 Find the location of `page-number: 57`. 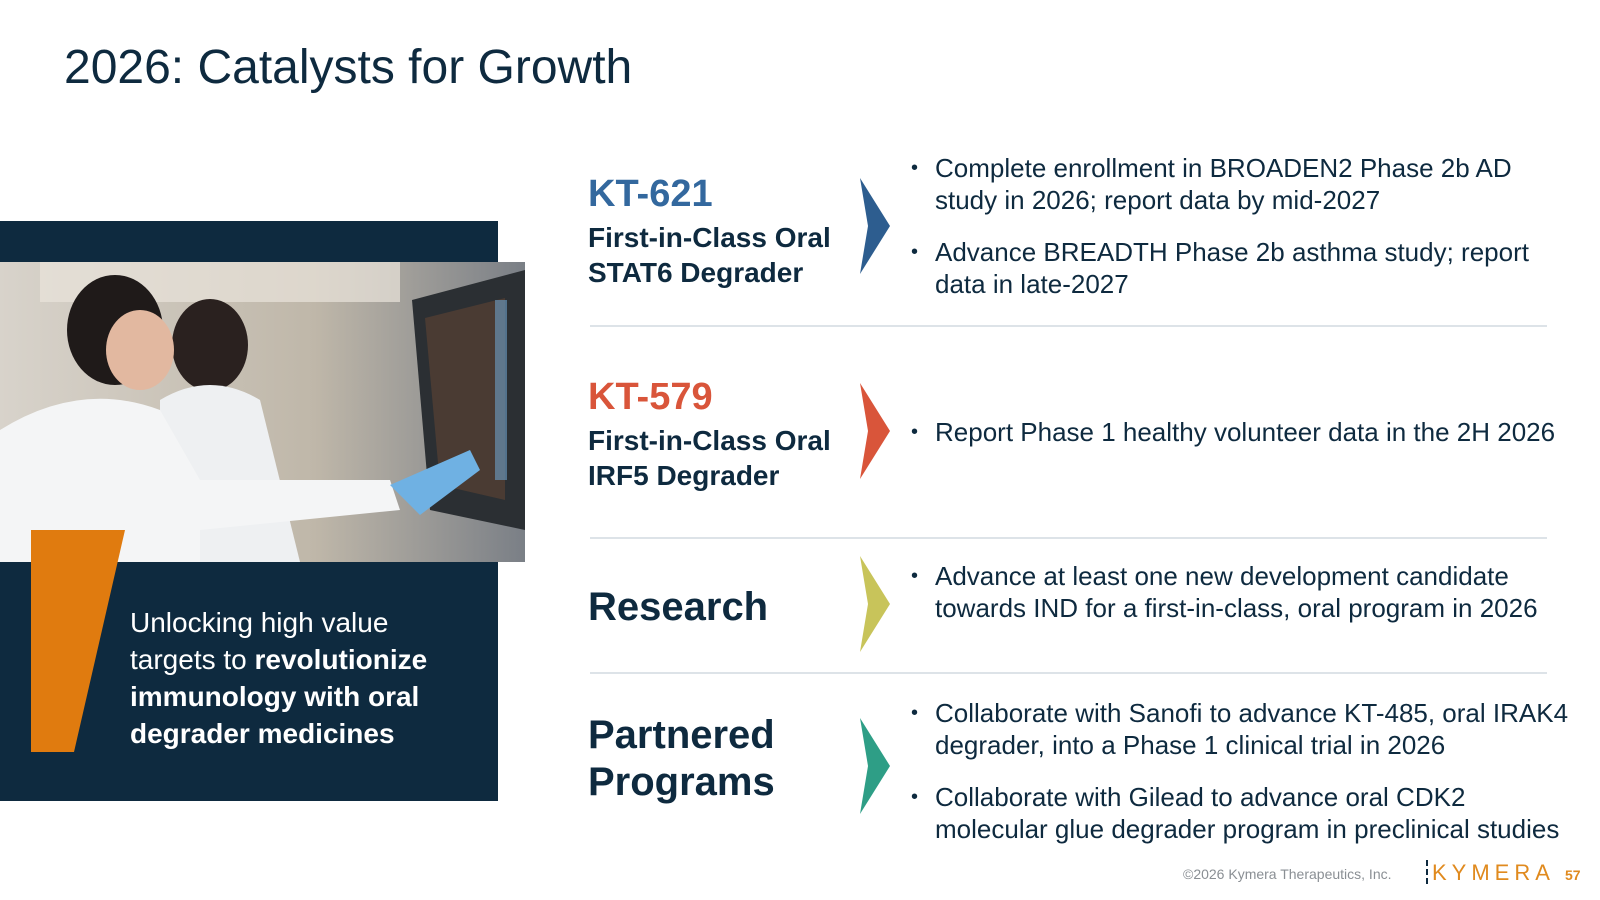

page-number: 57 is located at coordinates (1573, 875).